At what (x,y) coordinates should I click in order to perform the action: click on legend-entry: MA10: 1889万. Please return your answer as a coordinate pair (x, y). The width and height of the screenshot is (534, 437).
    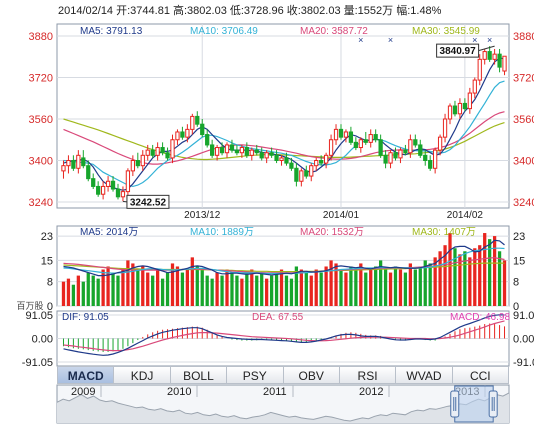
    Looking at the image, I should click on (222, 232).